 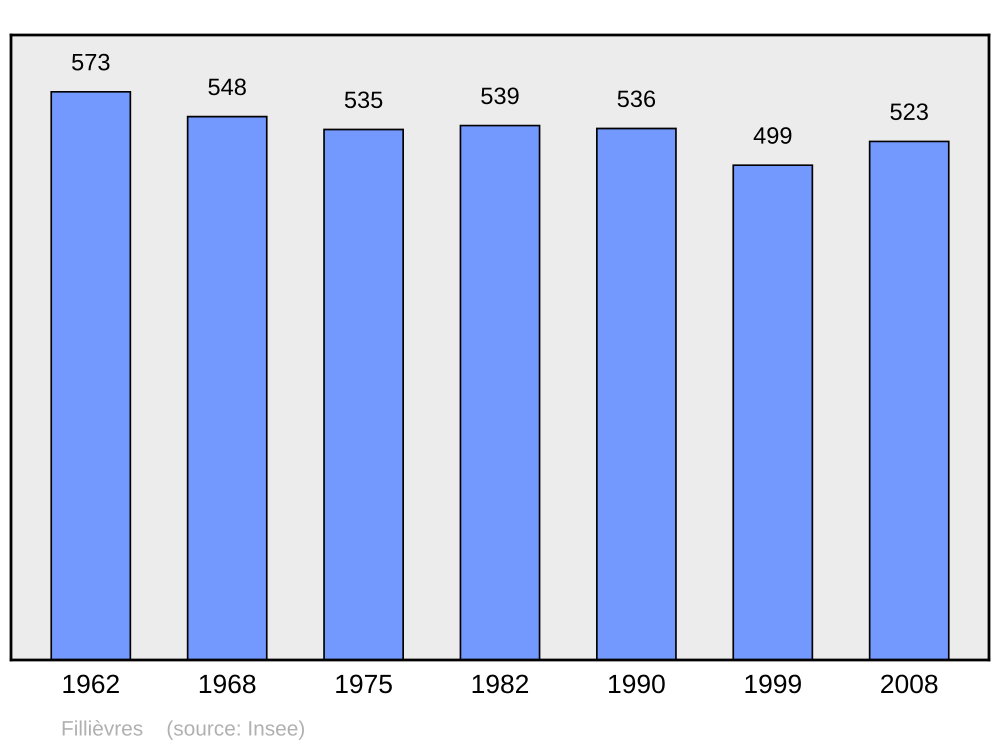 What do you see at coordinates (91, 684) in the screenshot?
I see `x-tick-label: 1962` at bounding box center [91, 684].